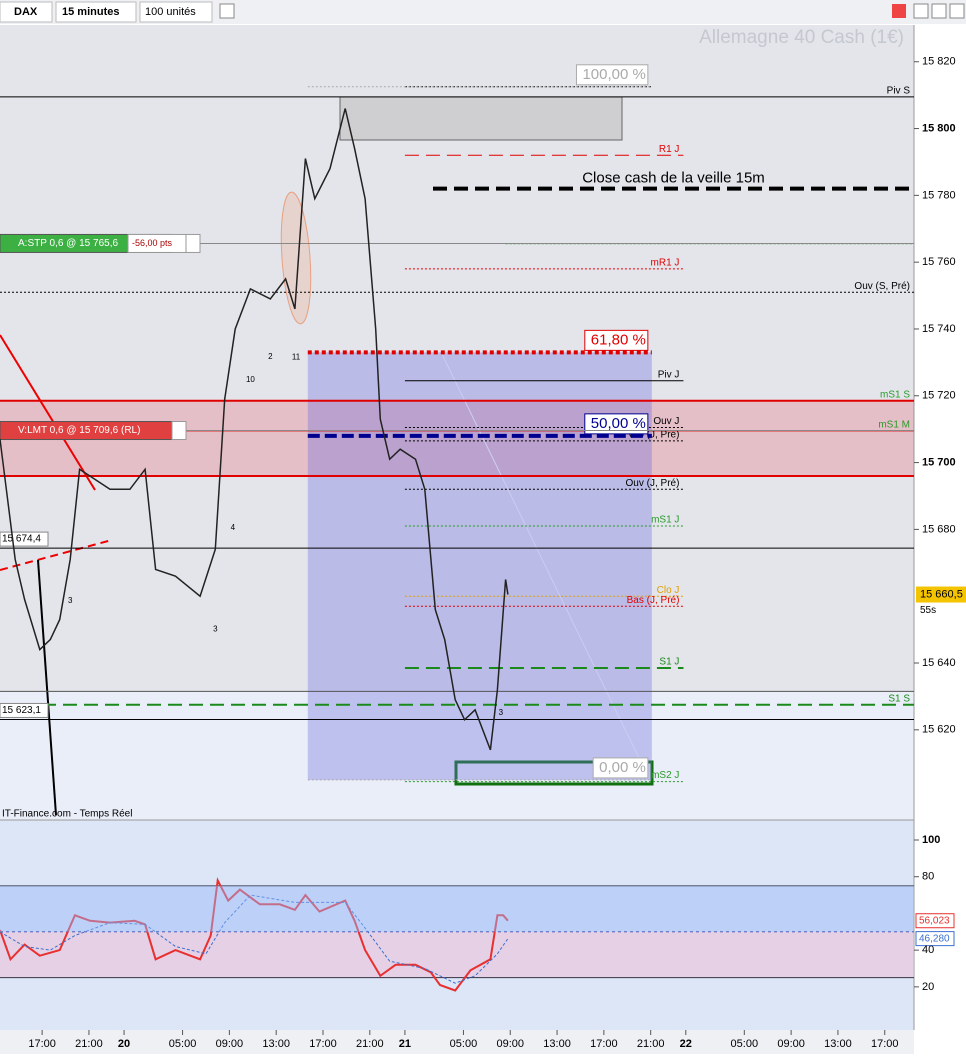 The height and width of the screenshot is (1059, 966). What do you see at coordinates (939, 262) in the screenshot?
I see `y-tick-label: 15 760` at bounding box center [939, 262].